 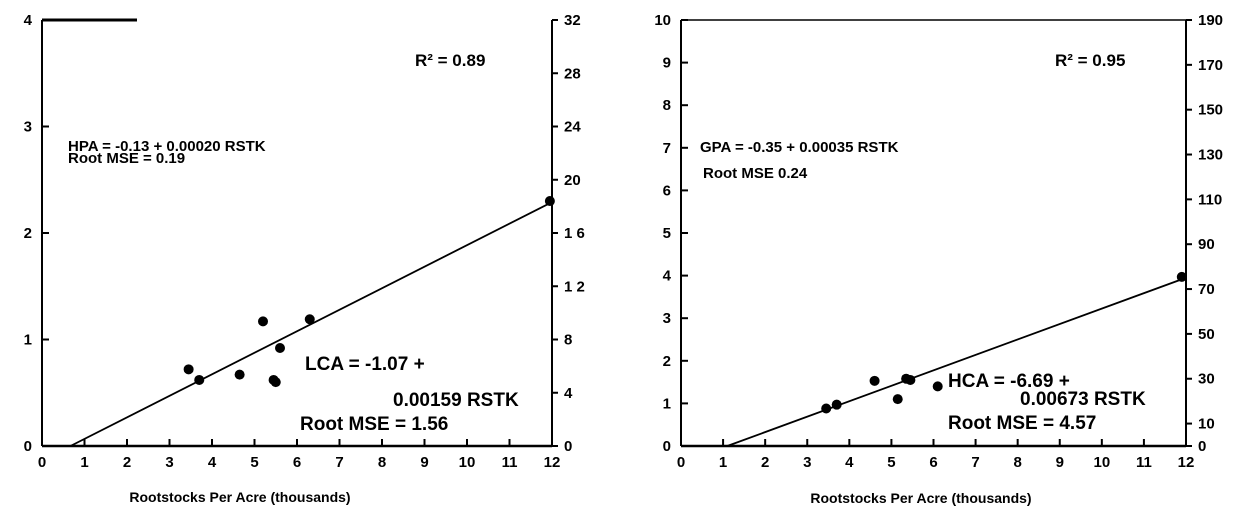 I want to click on right-y-tick-label: 6, so click(x=667, y=190).